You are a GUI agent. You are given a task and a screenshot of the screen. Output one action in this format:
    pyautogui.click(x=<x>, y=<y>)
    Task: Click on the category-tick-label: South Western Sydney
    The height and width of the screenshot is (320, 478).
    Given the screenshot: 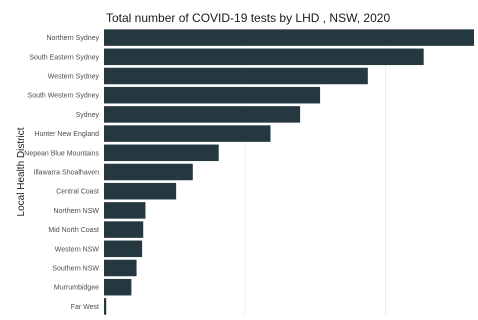 What is the action you would take?
    pyautogui.click(x=64, y=96)
    